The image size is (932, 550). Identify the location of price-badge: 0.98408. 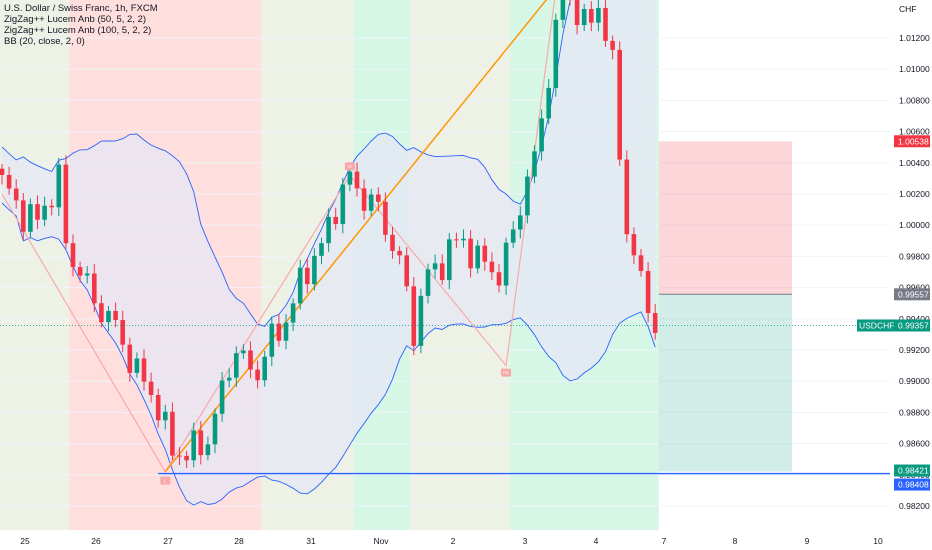
(912, 484).